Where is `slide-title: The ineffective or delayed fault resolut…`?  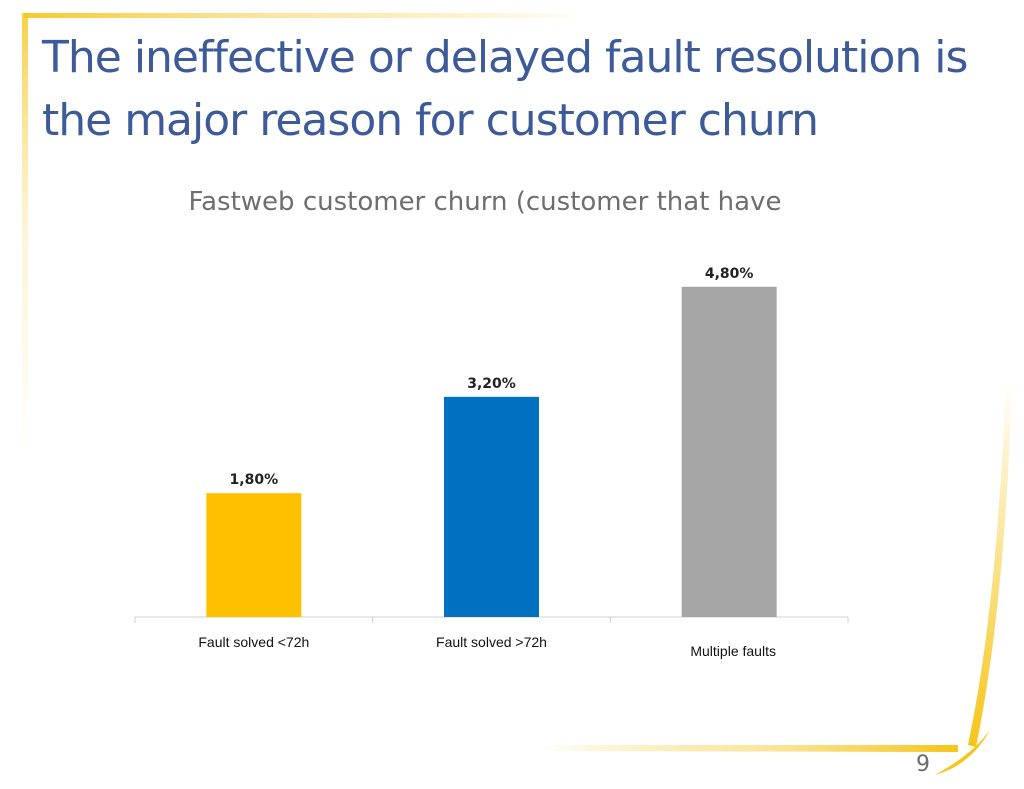
slide-title: The ineffective or delayed fault resolut… is located at coordinates (505, 89).